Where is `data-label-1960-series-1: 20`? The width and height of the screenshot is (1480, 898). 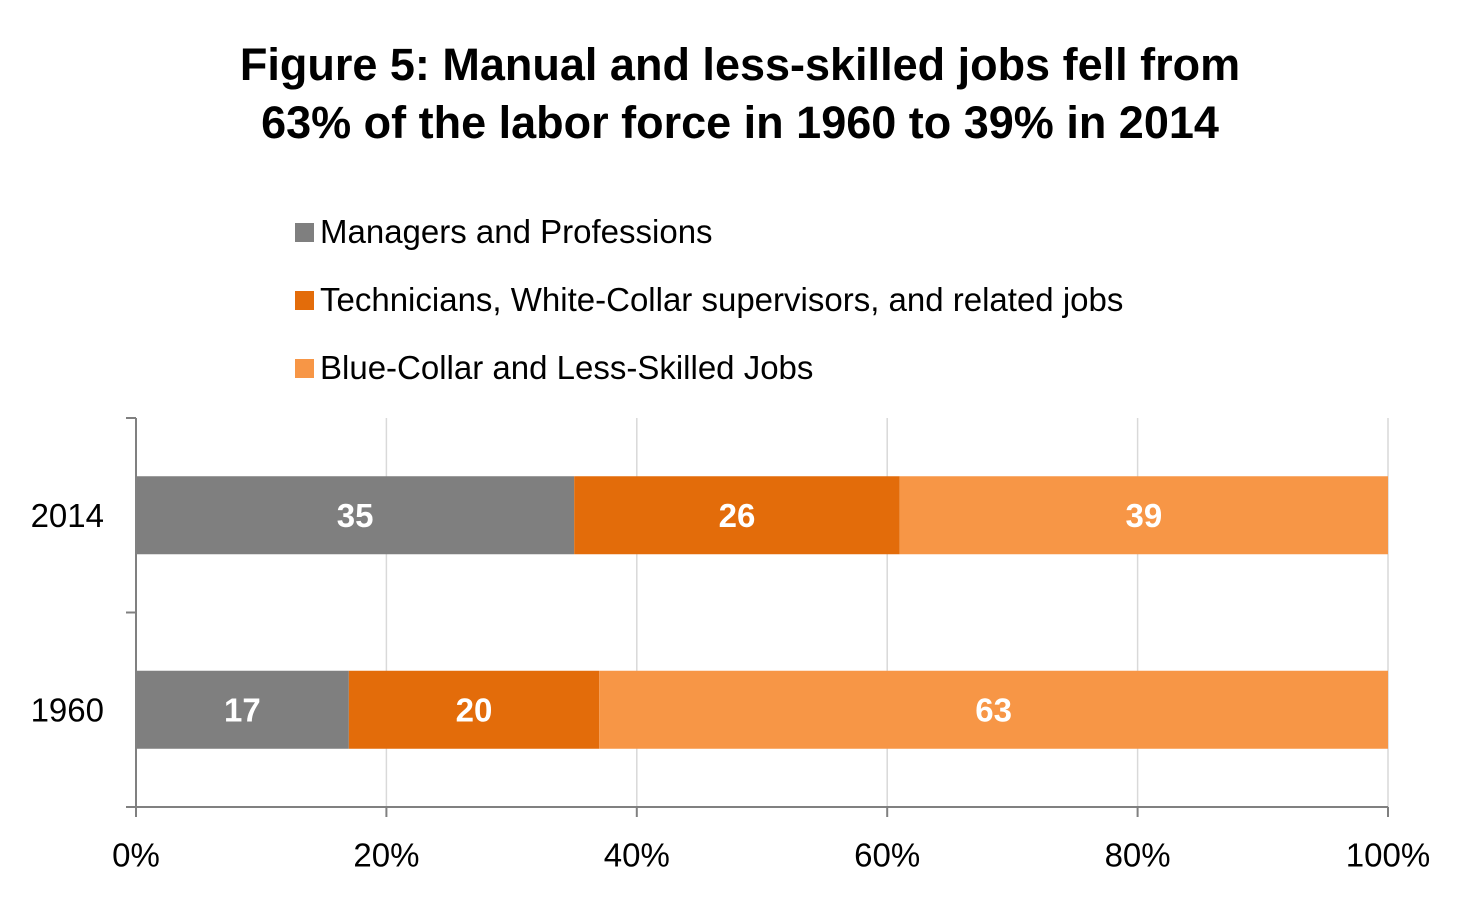 data-label-1960-series-1: 20 is located at coordinates (474, 709).